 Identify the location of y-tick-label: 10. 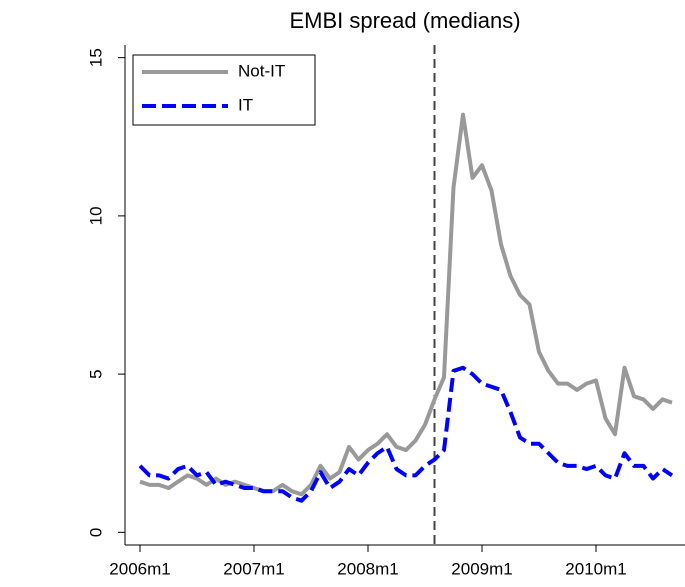
(95, 215).